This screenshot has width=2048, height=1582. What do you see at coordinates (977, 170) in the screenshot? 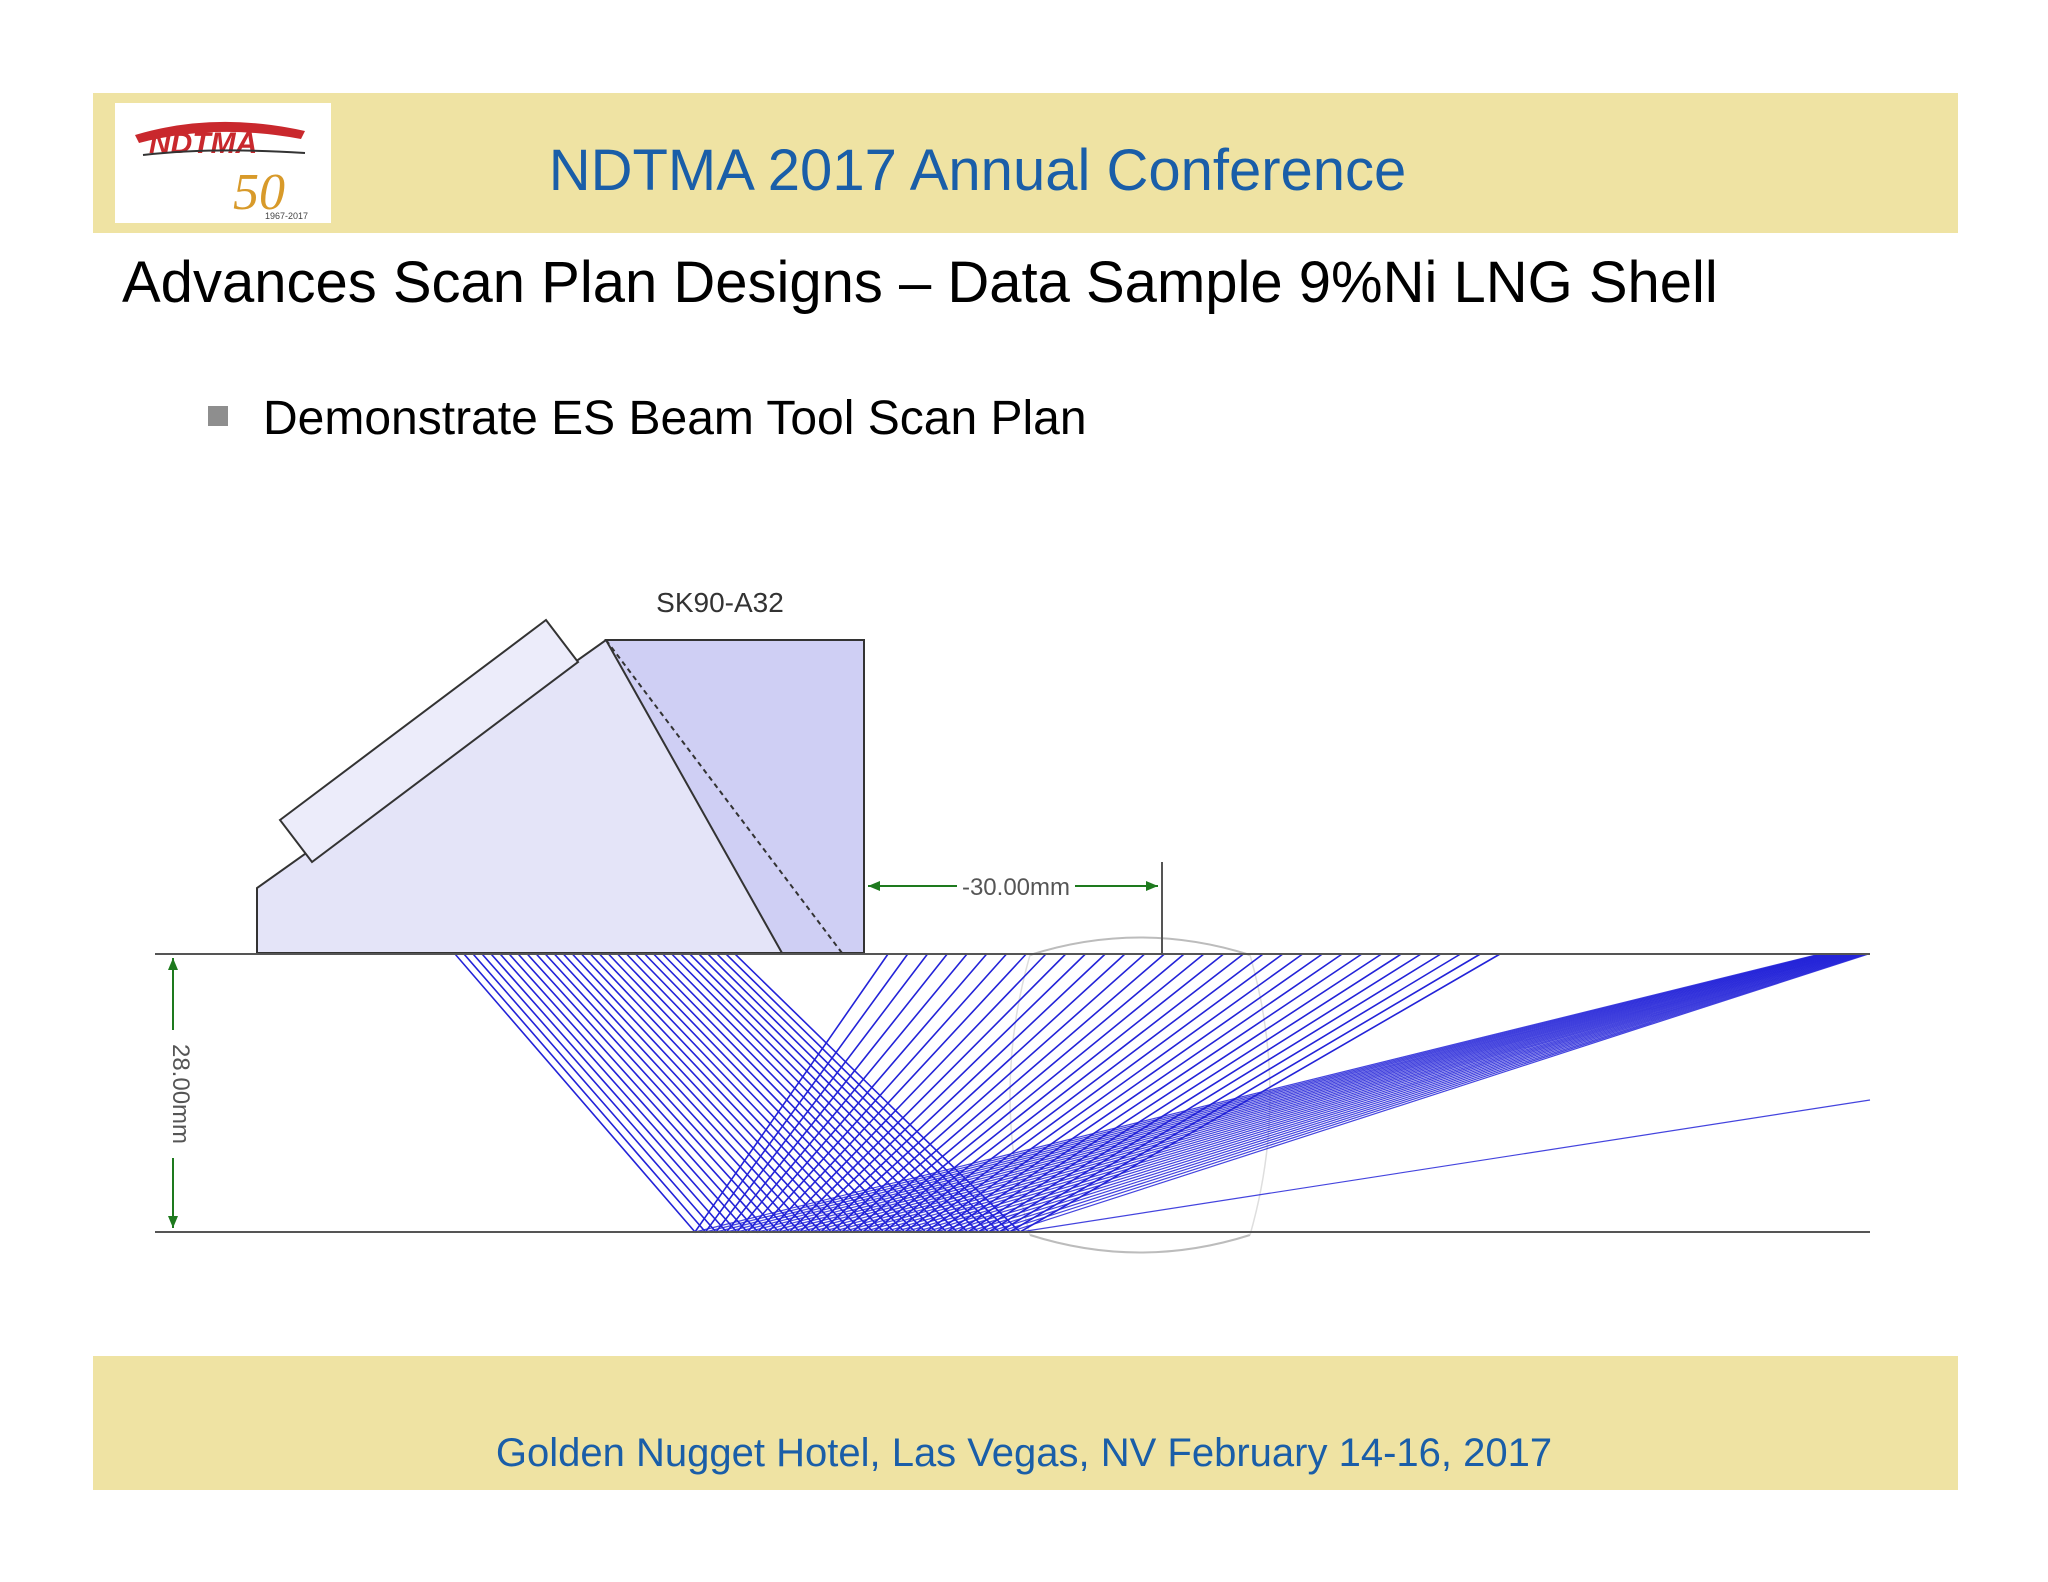
I see `conference-title: NDTMA 2017 Annual Conference` at bounding box center [977, 170].